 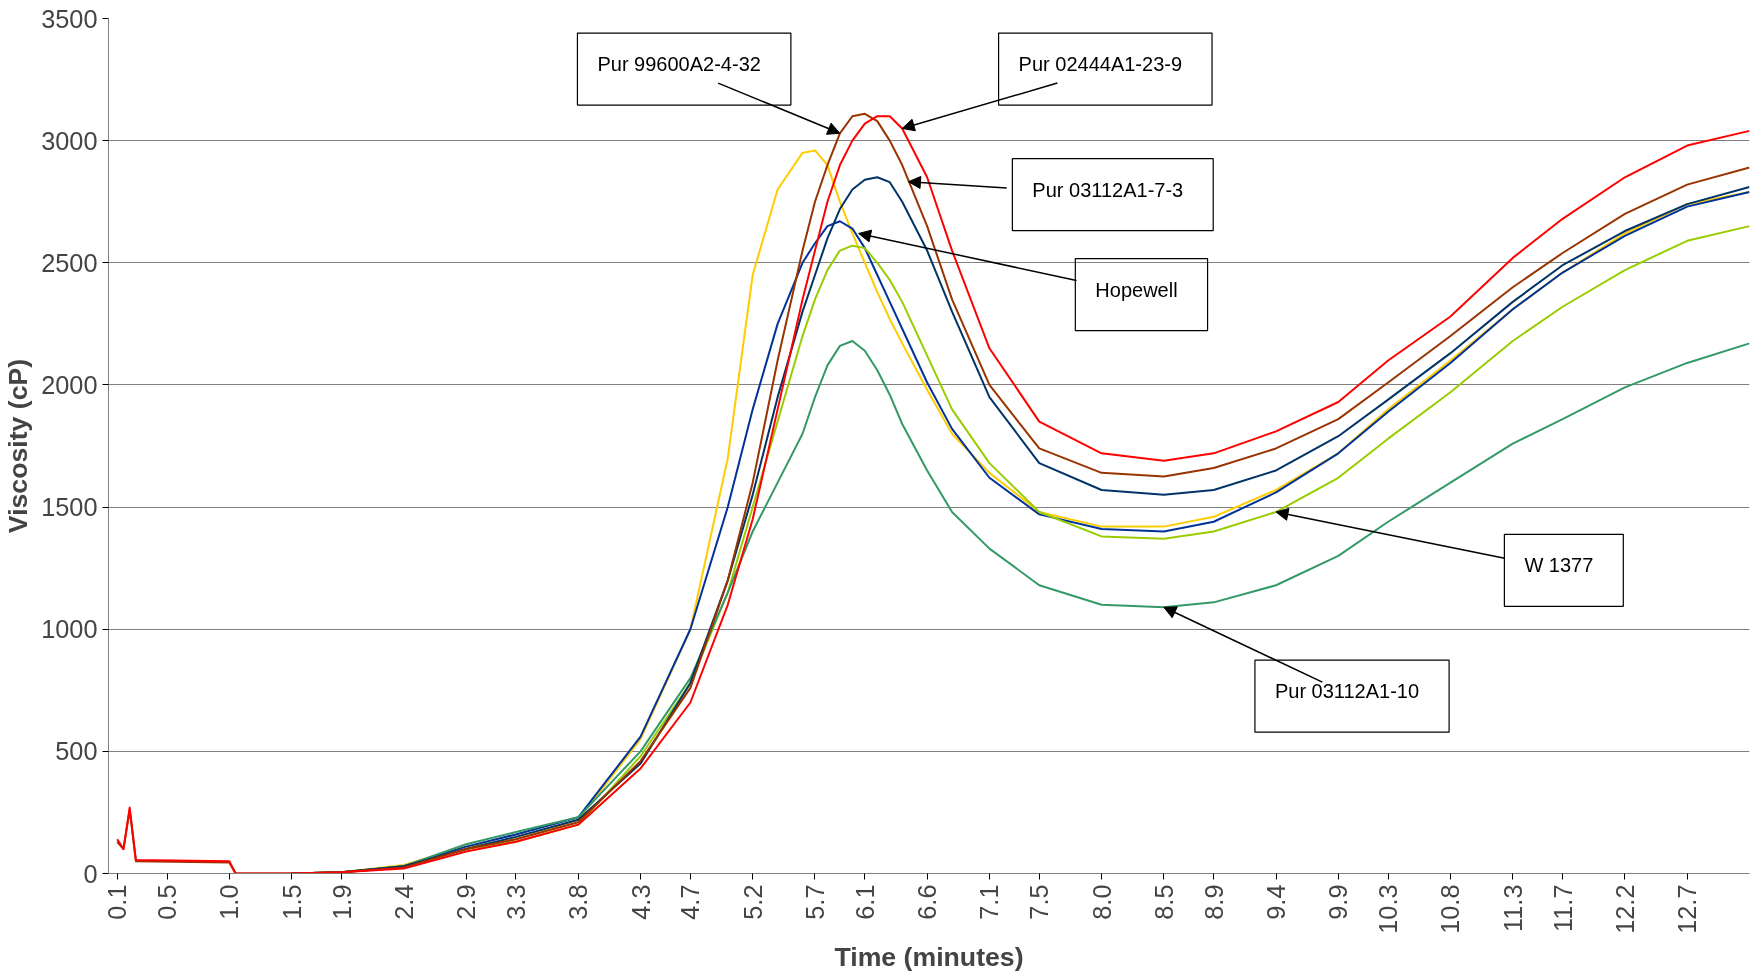 What do you see at coordinates (690, 902) in the screenshot?
I see `x-tick-label: 4.7` at bounding box center [690, 902].